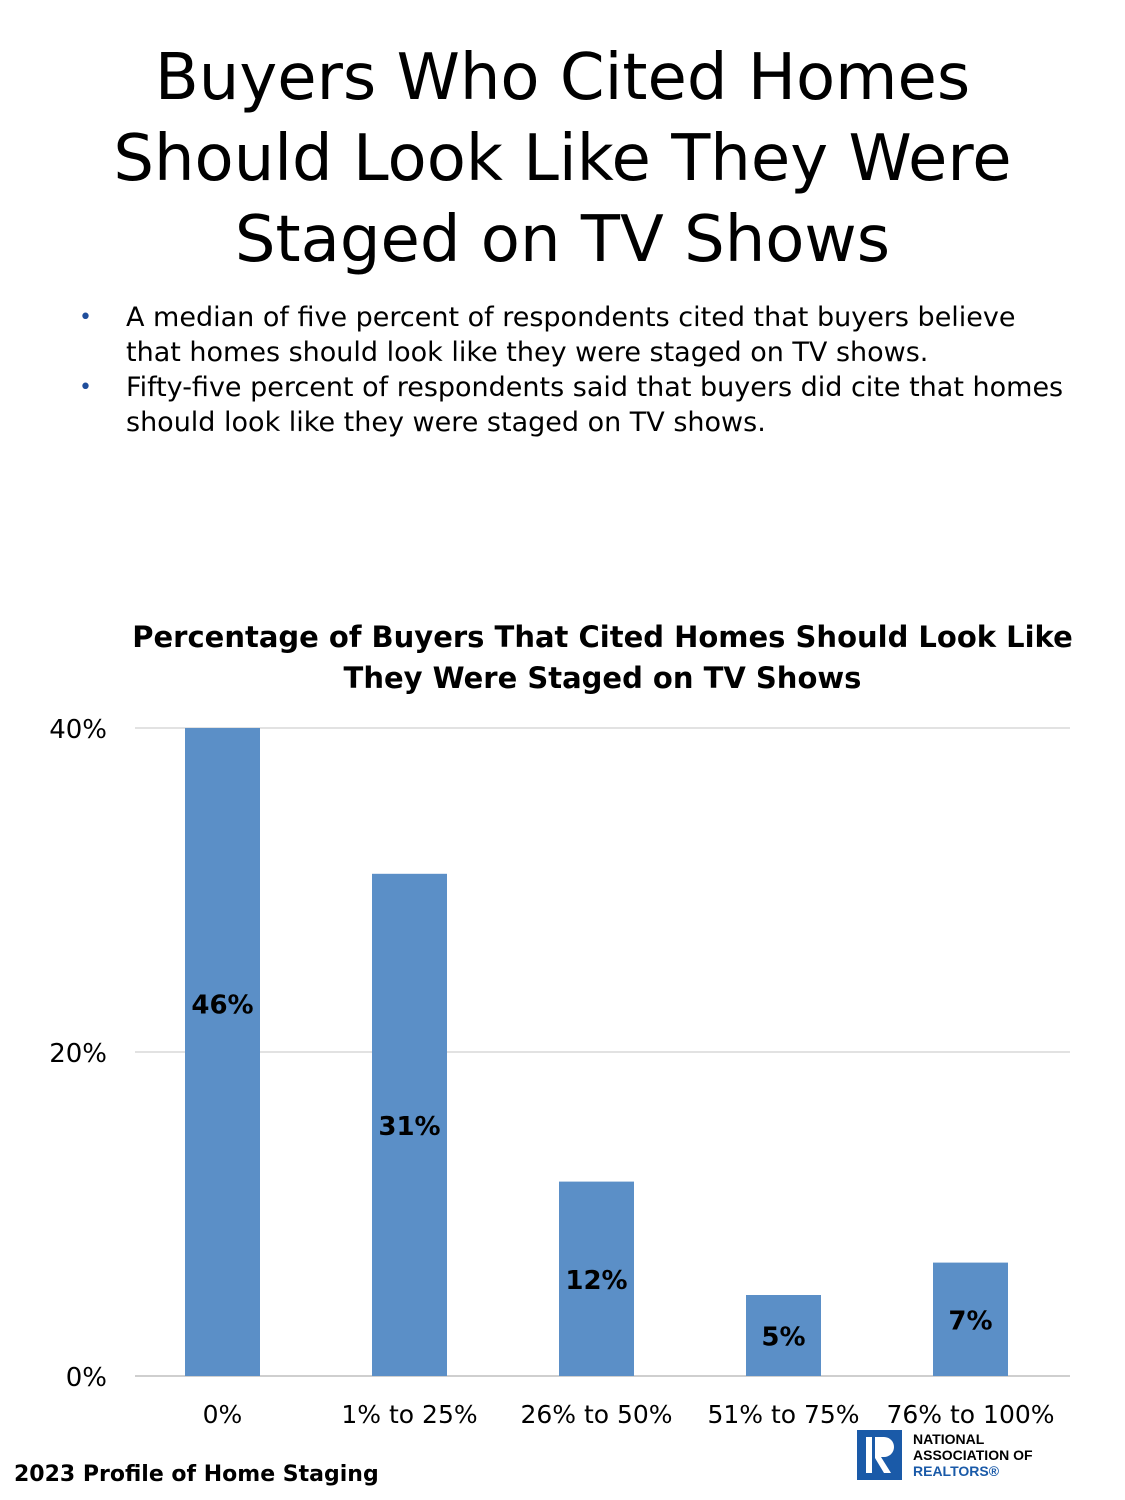 This screenshot has height=1500, width=1125. What do you see at coordinates (196, 1474) in the screenshot?
I see `footer-source: 2023 Profile of Home Staging` at bounding box center [196, 1474].